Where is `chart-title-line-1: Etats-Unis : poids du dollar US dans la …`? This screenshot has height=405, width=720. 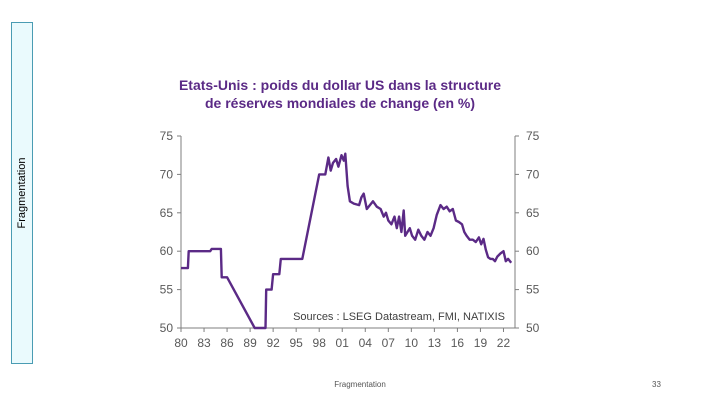
chart-title-line-1: Etats-Unis : poids du dollar US dans la … is located at coordinates (340, 85).